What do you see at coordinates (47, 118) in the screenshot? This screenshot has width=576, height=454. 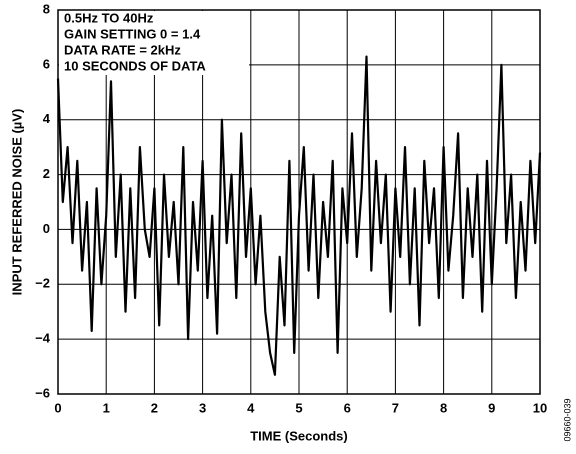 I see `y-tick-label: 4` at bounding box center [47, 118].